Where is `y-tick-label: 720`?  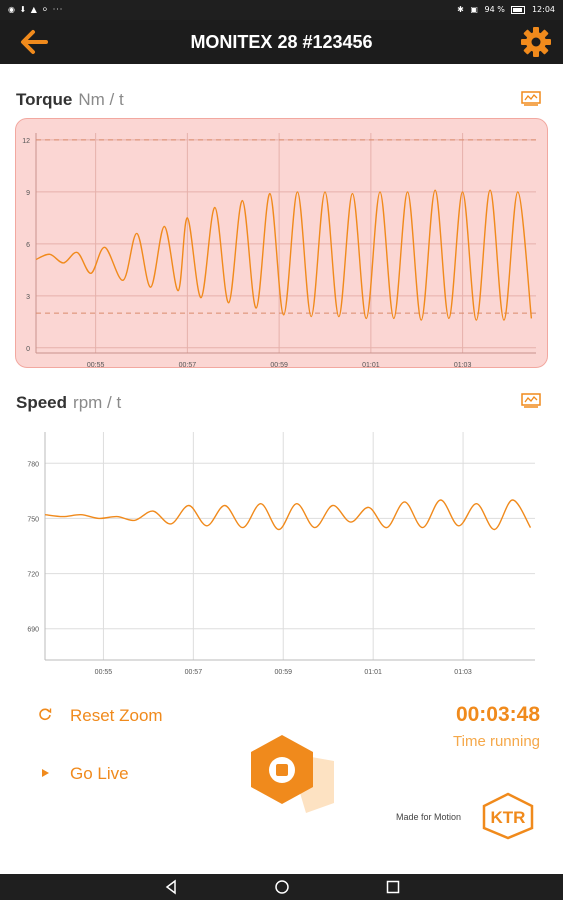 y-tick-label: 720 is located at coordinates (33, 575).